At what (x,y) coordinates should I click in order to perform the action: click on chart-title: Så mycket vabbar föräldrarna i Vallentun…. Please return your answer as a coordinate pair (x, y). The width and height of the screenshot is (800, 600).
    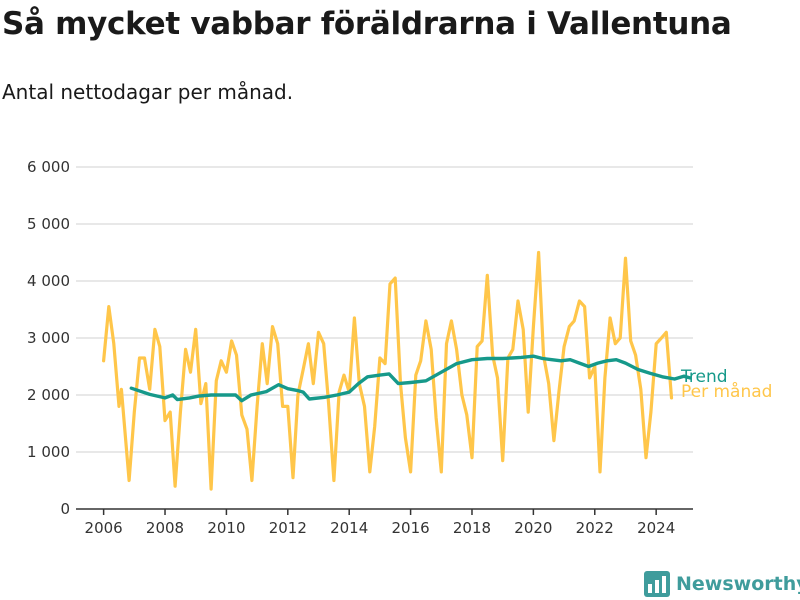
    Looking at the image, I should click on (367, 24).